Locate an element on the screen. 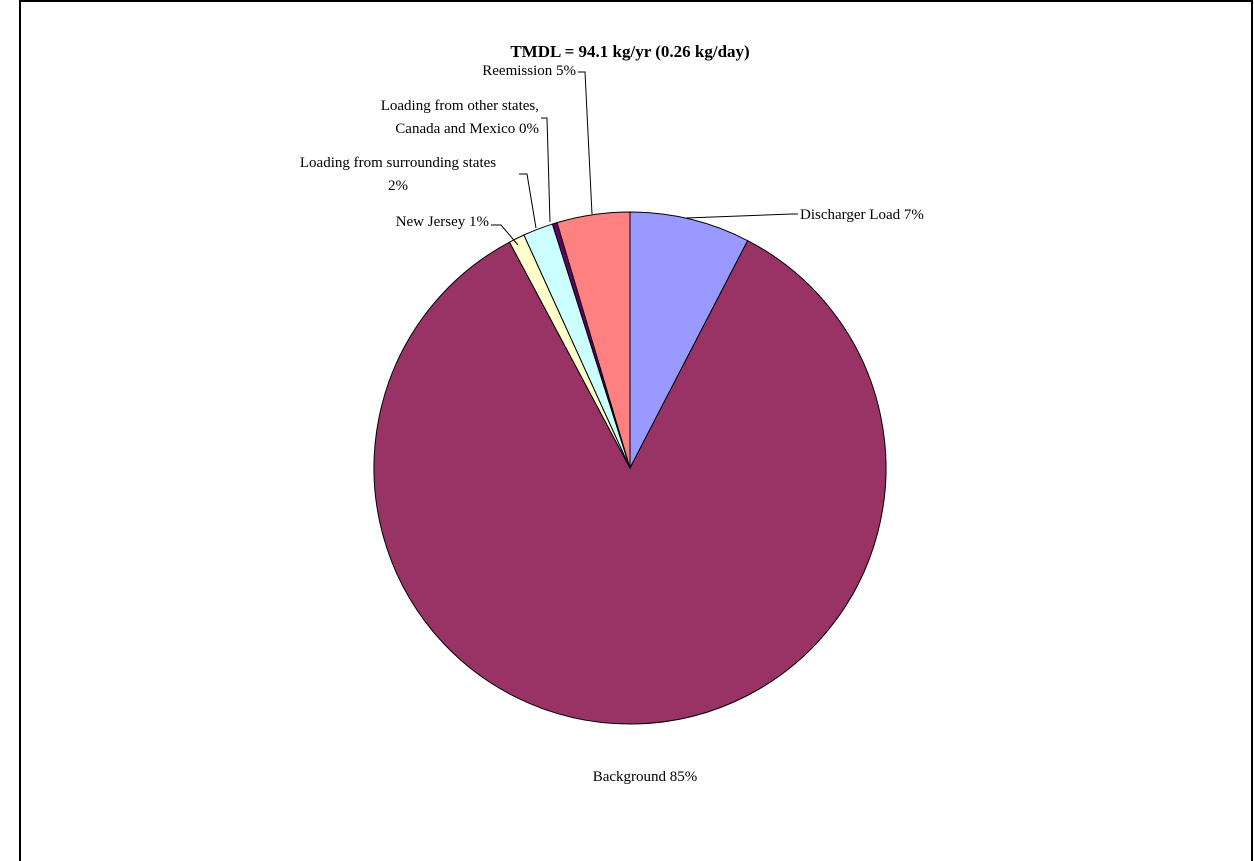 This screenshot has width=1254, height=861. leader-line-new-jersey is located at coordinates (505, 235).